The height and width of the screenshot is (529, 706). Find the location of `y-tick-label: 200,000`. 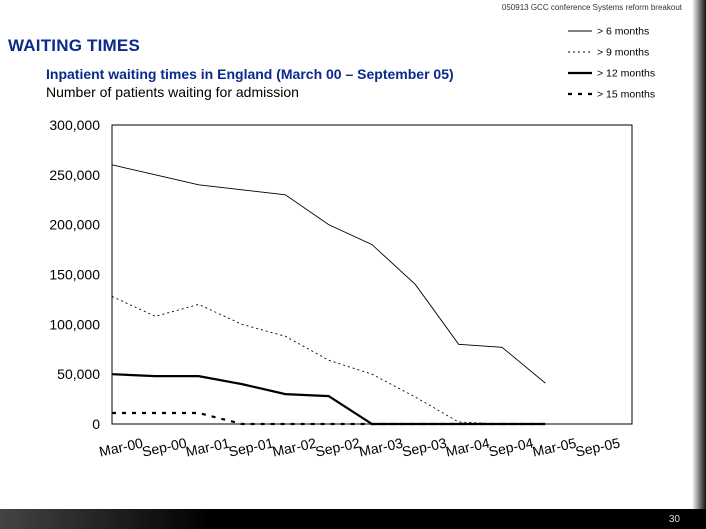

y-tick-label: 200,000 is located at coordinates (74, 225).